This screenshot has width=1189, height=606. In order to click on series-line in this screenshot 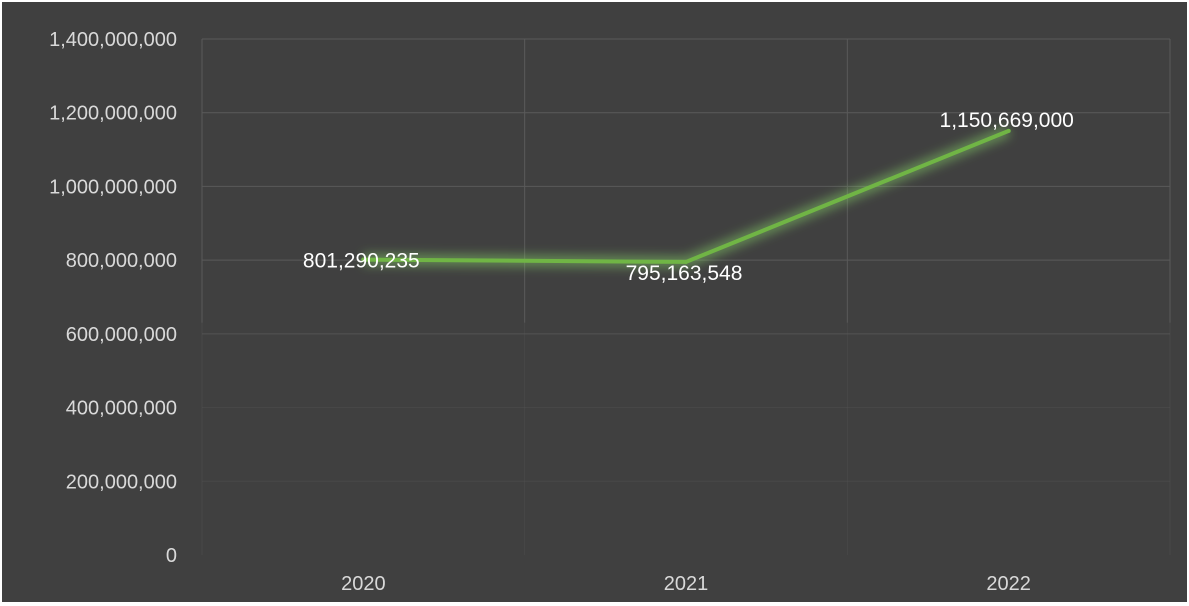, I will do `click(686, 196)`.